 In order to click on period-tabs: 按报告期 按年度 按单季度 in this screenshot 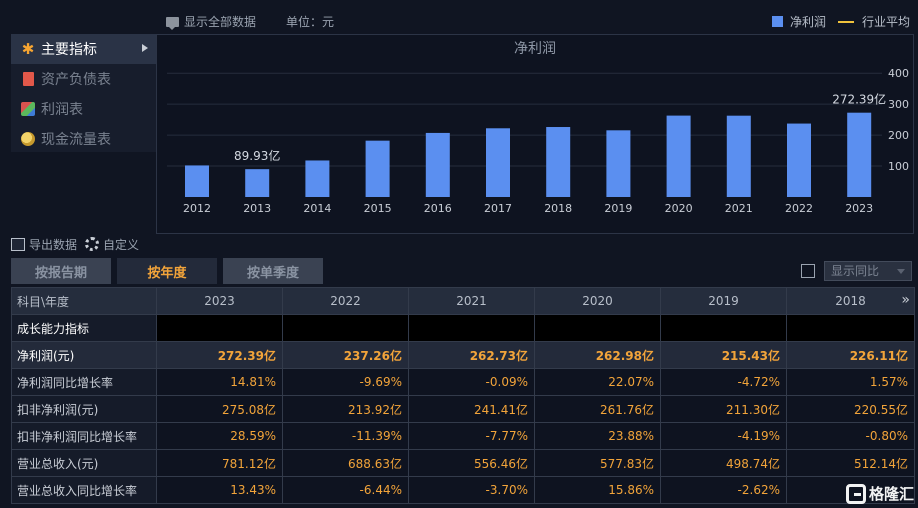, I will do `click(170, 271)`.